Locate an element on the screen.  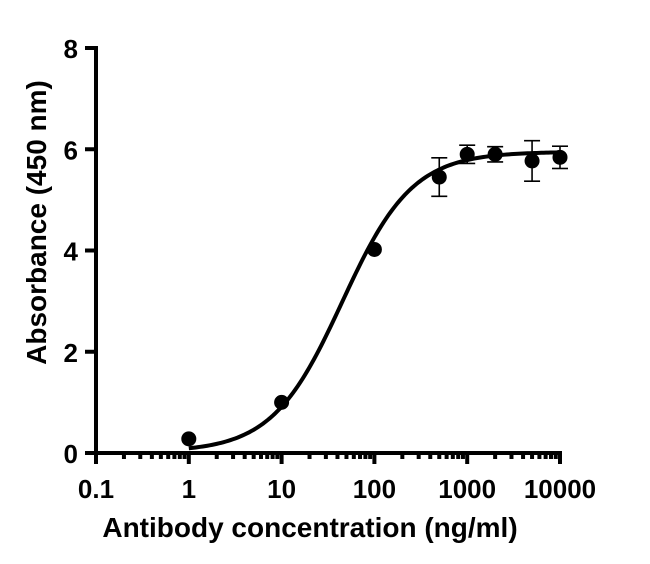
y-axis-ticks: 0 2 4 6 8 is located at coordinates (80, 251).